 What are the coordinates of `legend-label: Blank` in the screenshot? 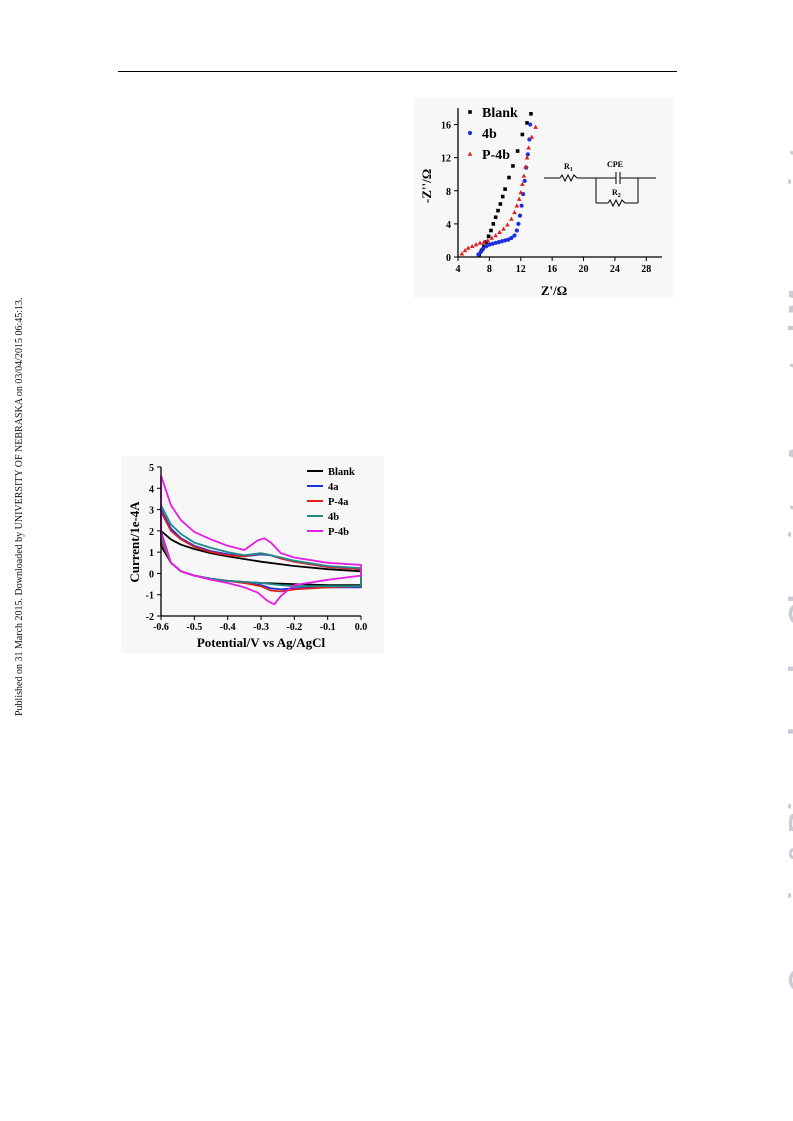 It's located at (500, 113).